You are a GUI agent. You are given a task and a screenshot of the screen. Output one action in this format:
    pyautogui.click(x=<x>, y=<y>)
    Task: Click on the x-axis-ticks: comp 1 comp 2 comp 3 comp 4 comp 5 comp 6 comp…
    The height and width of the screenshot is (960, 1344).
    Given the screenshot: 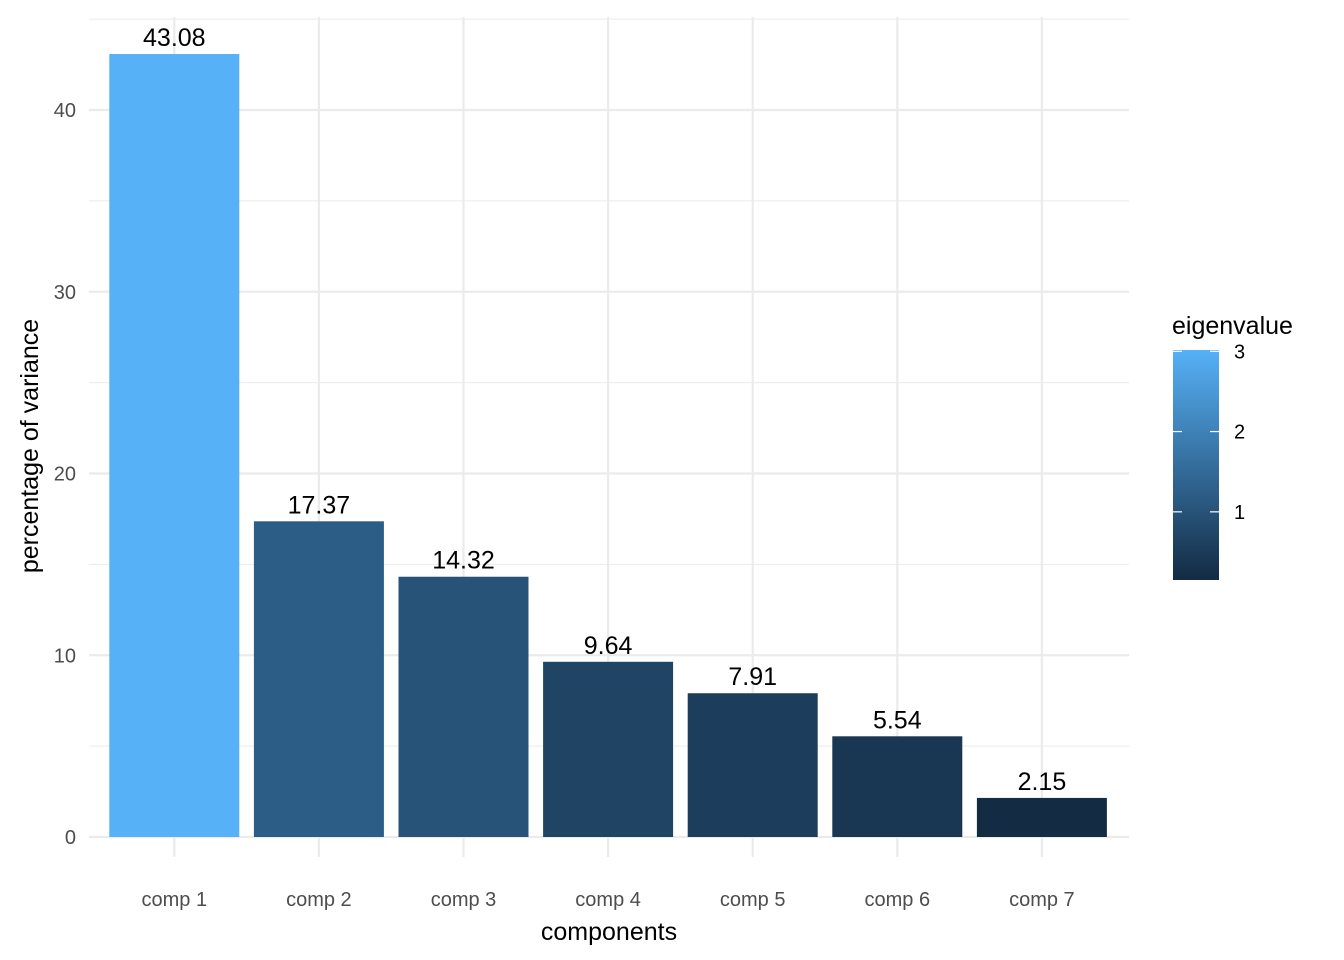 What is the action you would take?
    pyautogui.click(x=608, y=900)
    